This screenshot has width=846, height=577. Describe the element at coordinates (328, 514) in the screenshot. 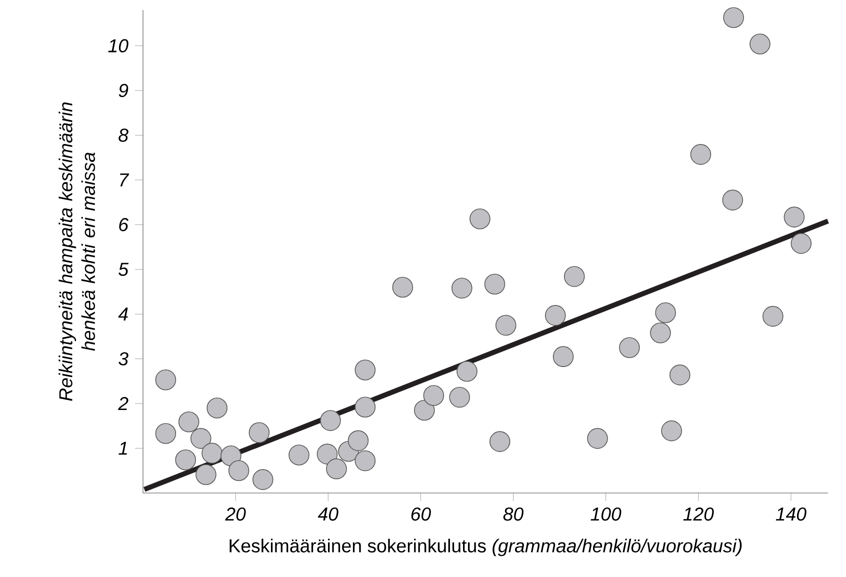

I see `x-tick-label: 40` at that location.